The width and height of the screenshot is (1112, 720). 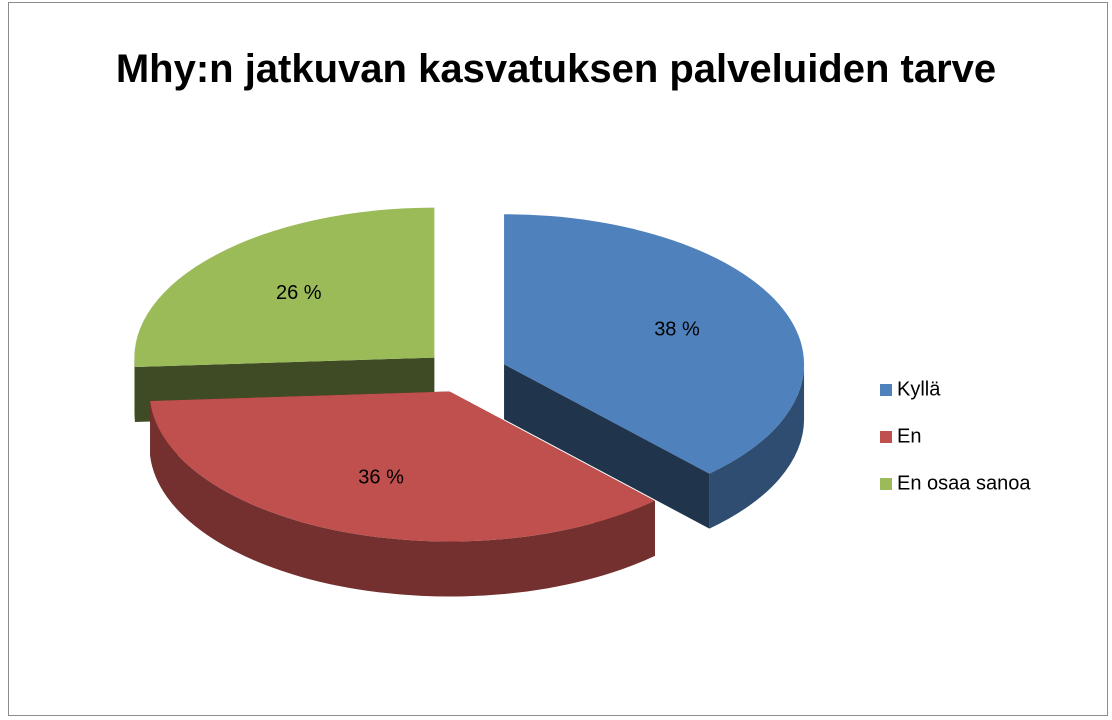 What do you see at coordinates (919, 389) in the screenshot?
I see `legend-label: Kyllä` at bounding box center [919, 389].